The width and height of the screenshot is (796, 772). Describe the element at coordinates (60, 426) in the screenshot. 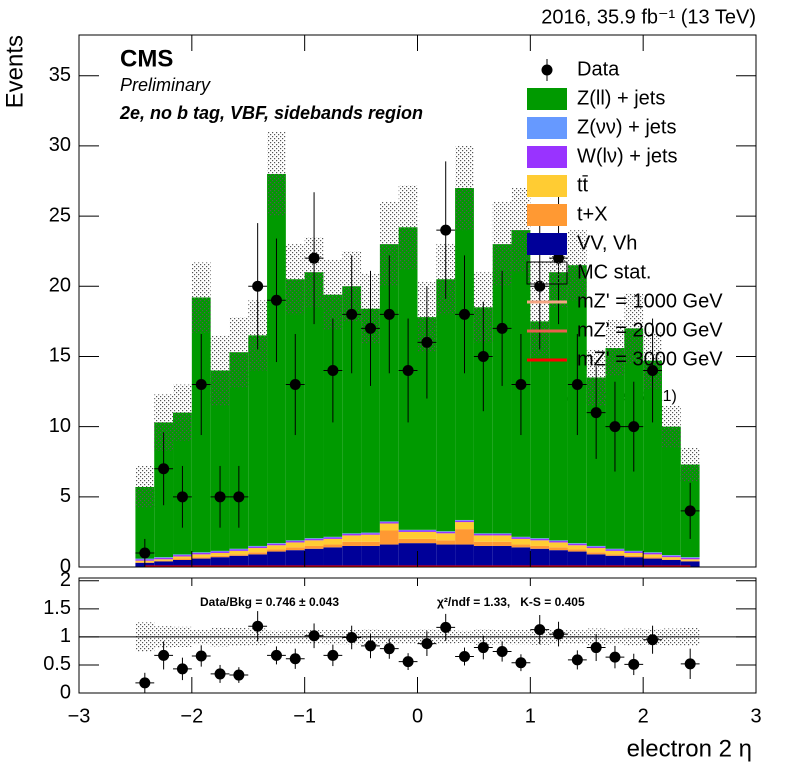

I see `y-tick-label: 10` at that location.